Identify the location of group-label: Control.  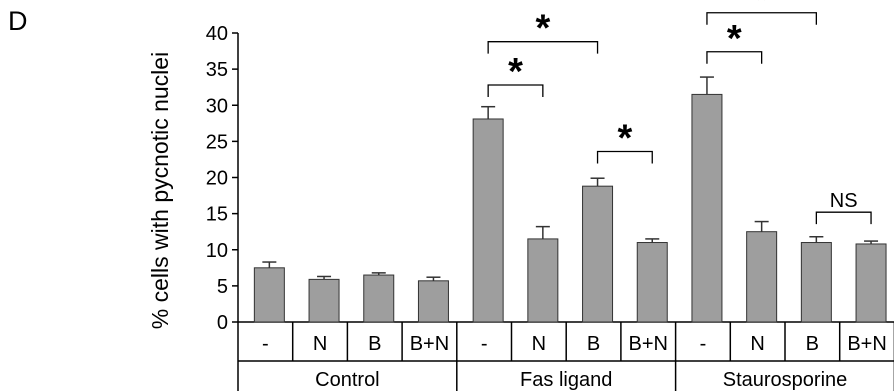
(347, 380).